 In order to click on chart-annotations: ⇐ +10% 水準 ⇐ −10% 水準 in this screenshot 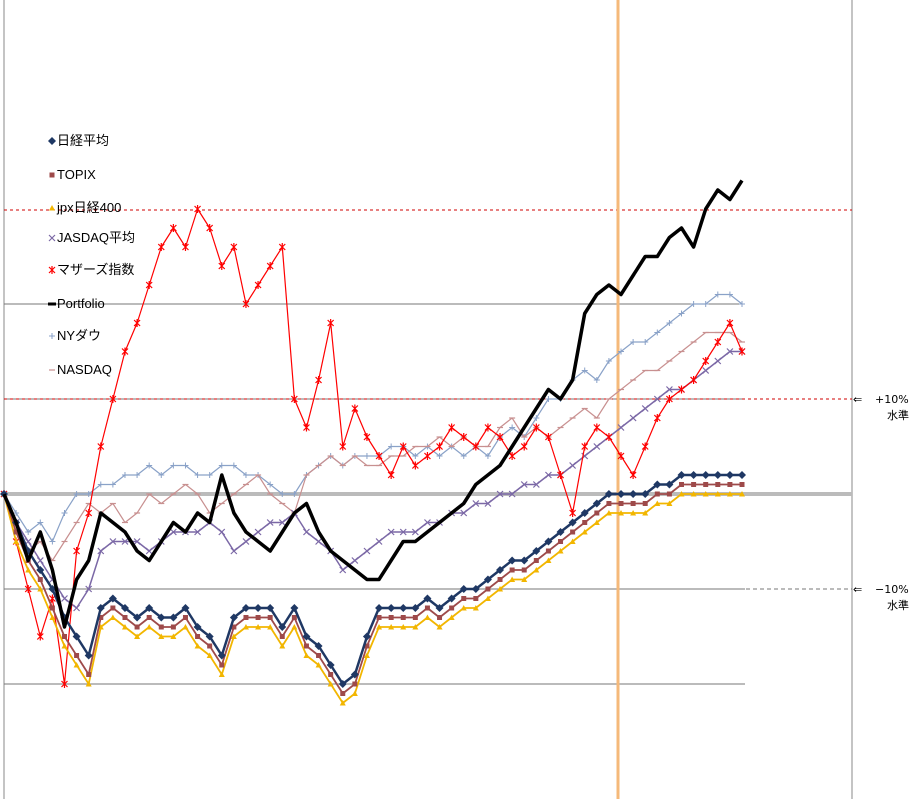, I will do `click(881, 502)`.